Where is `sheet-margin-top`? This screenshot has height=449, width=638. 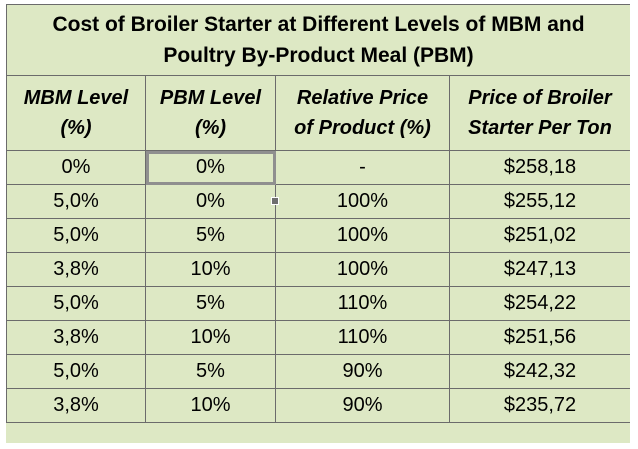
sheet-margin-top is located at coordinates (319, 2).